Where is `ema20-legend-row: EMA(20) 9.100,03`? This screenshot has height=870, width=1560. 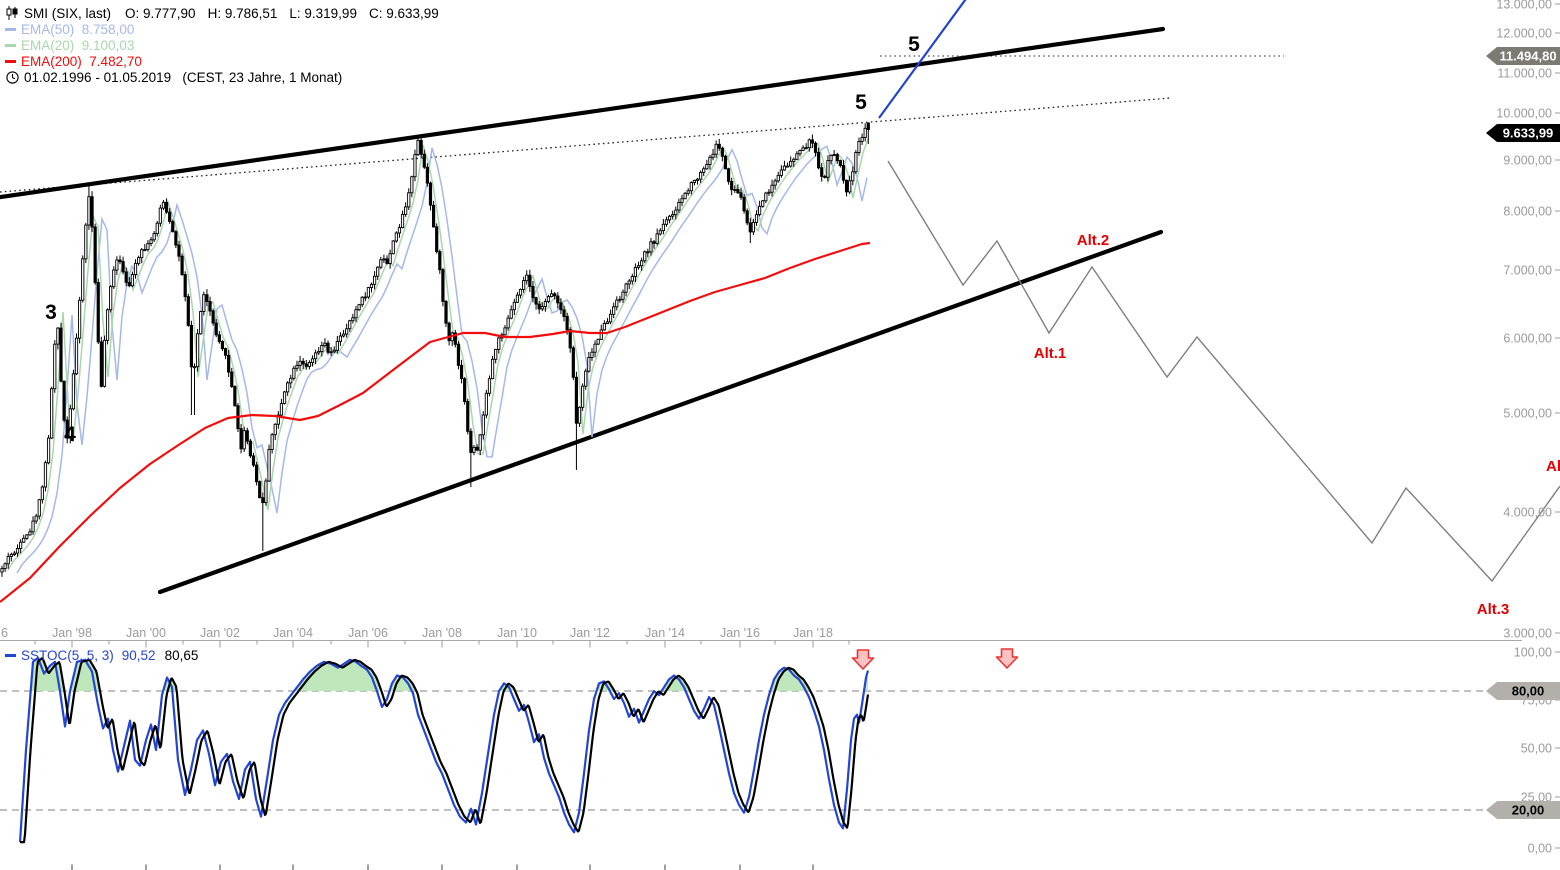 ema20-legend-row: EMA(20) 9.100,03 is located at coordinates (222, 45).